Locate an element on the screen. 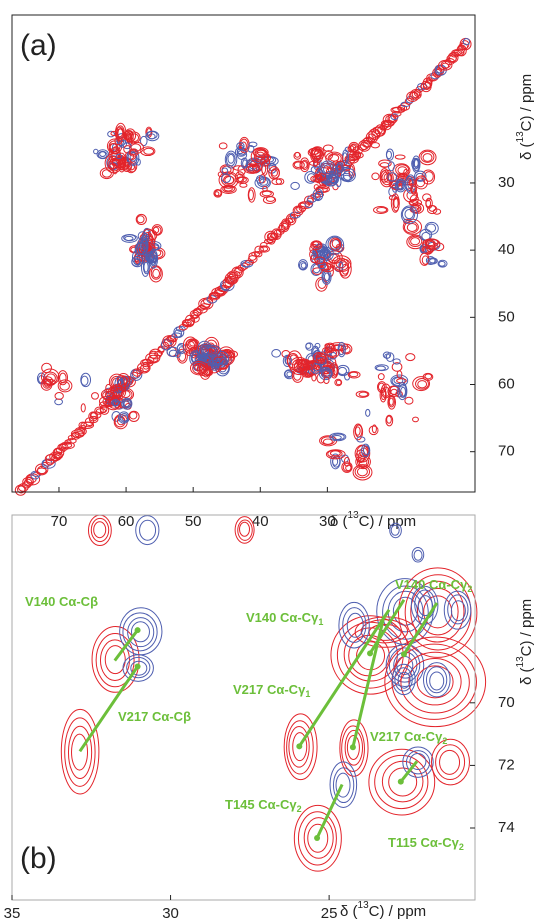 The image size is (536, 924). annotation-text: T145 Cα-Cγ is located at coordinates (261, 804).